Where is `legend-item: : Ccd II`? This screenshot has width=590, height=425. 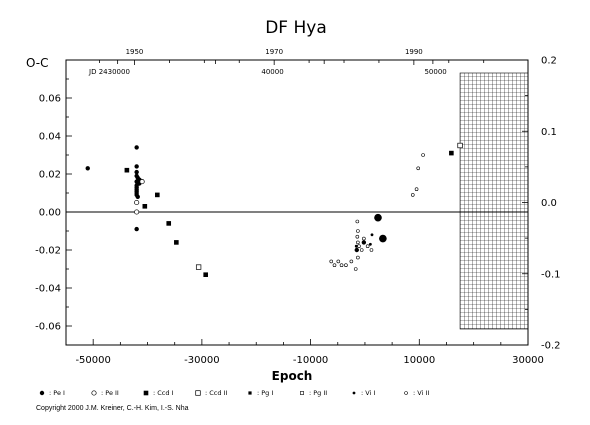
legend-item: : Ccd II is located at coordinates (210, 393).